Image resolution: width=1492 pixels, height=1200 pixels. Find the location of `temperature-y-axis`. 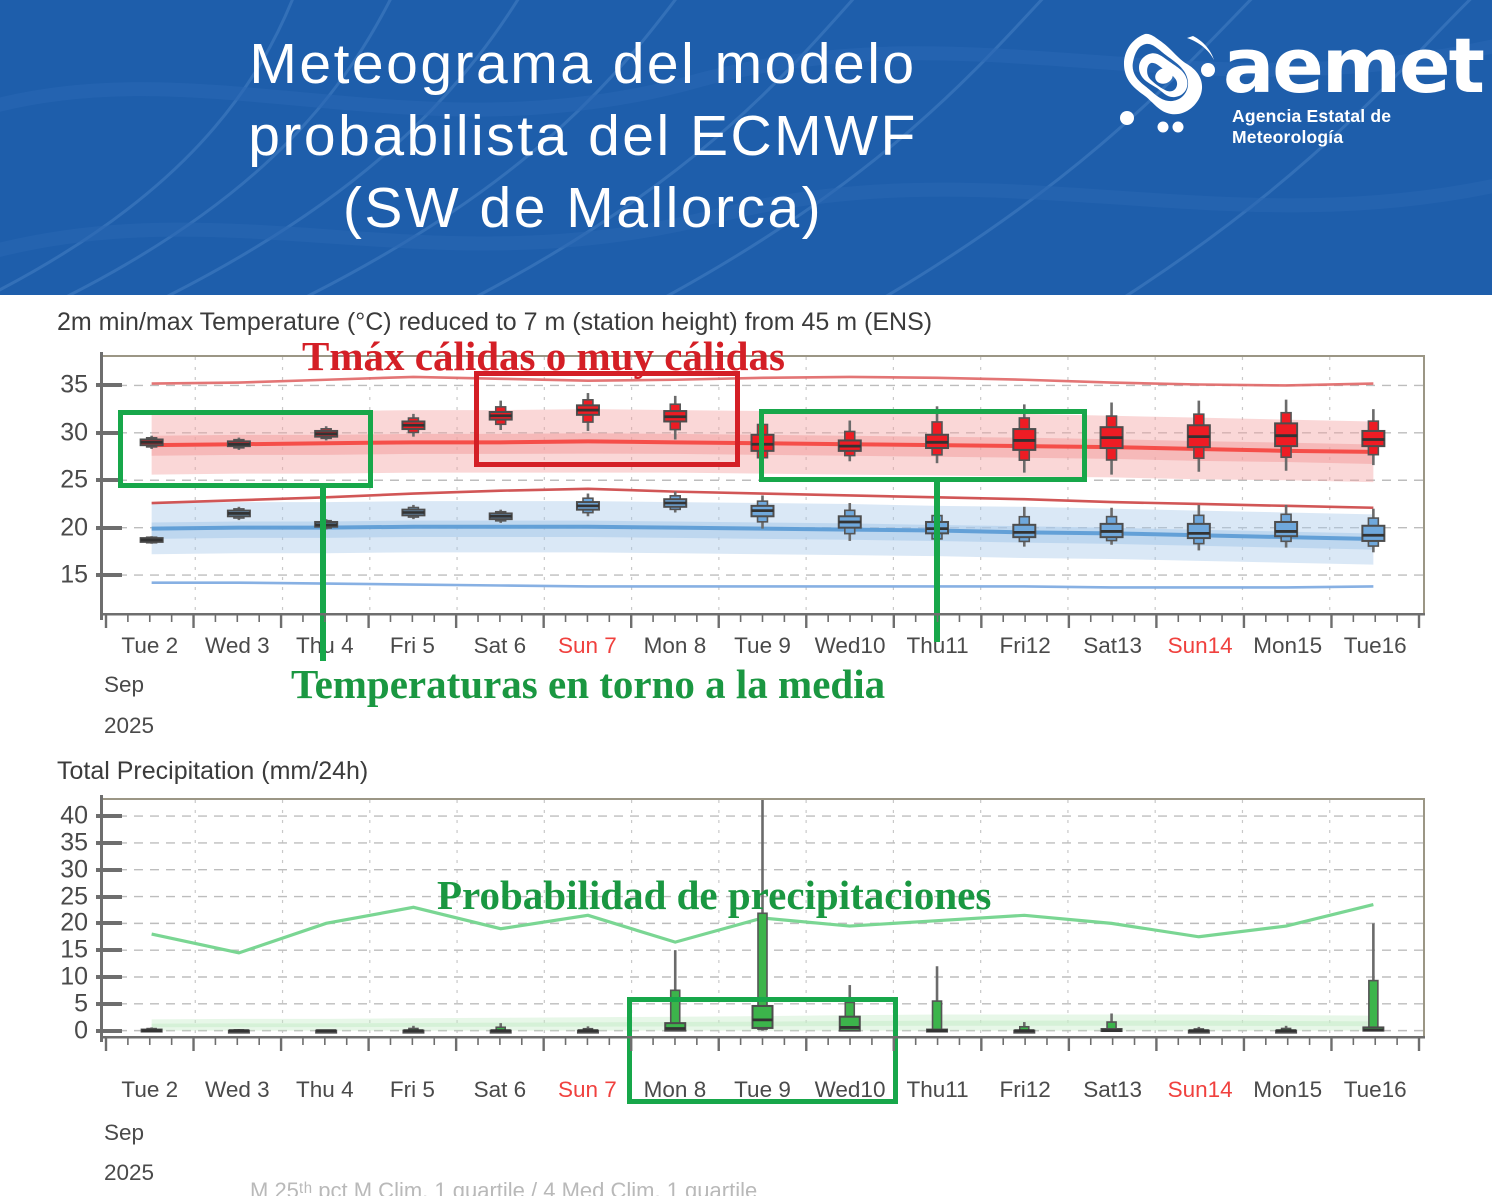

temperature-y-axis is located at coordinates (101, 486).